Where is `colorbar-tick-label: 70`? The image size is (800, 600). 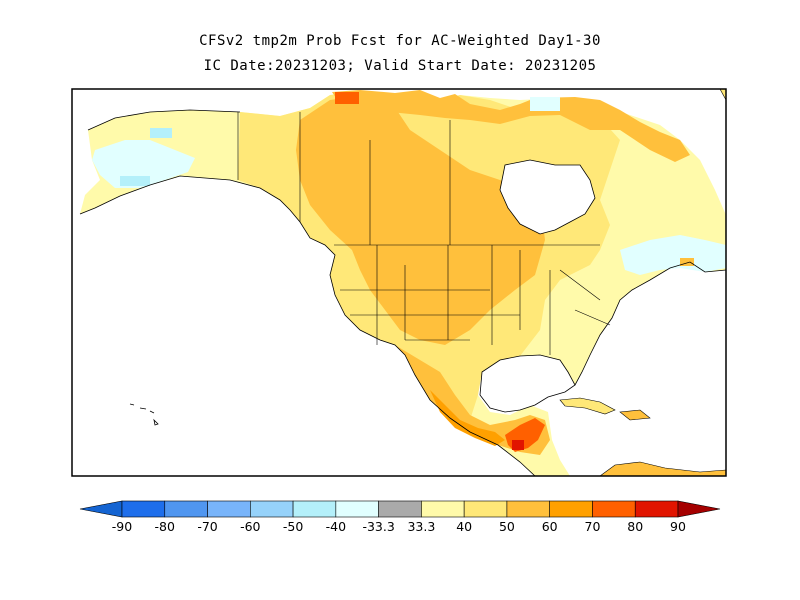
colorbar-tick-label: 70 is located at coordinates (593, 526).